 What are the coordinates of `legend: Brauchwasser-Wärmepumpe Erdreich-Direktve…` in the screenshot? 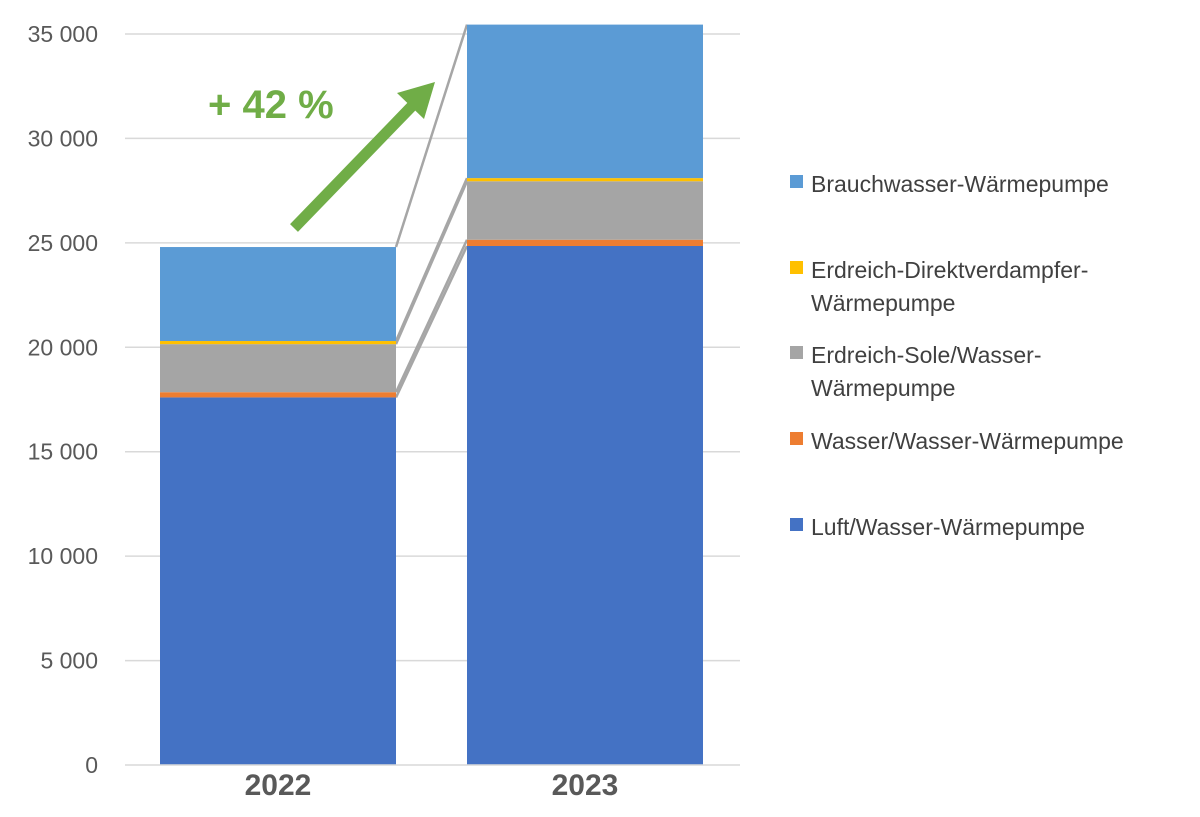 It's located at (957, 355).